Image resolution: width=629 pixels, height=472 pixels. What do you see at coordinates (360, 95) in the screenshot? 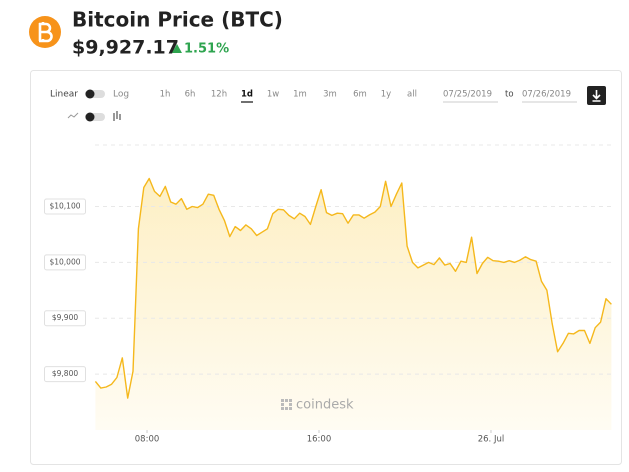
I see `range-button: 6m` at bounding box center [360, 95].